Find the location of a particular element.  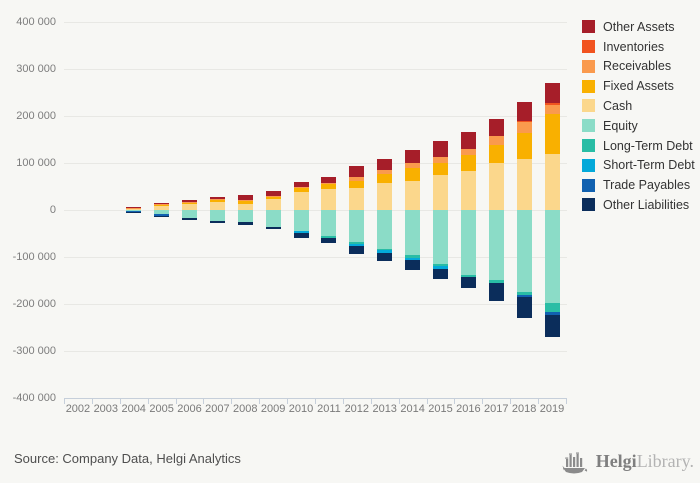

x-axis-year-label: 2018 is located at coordinates (524, 409).